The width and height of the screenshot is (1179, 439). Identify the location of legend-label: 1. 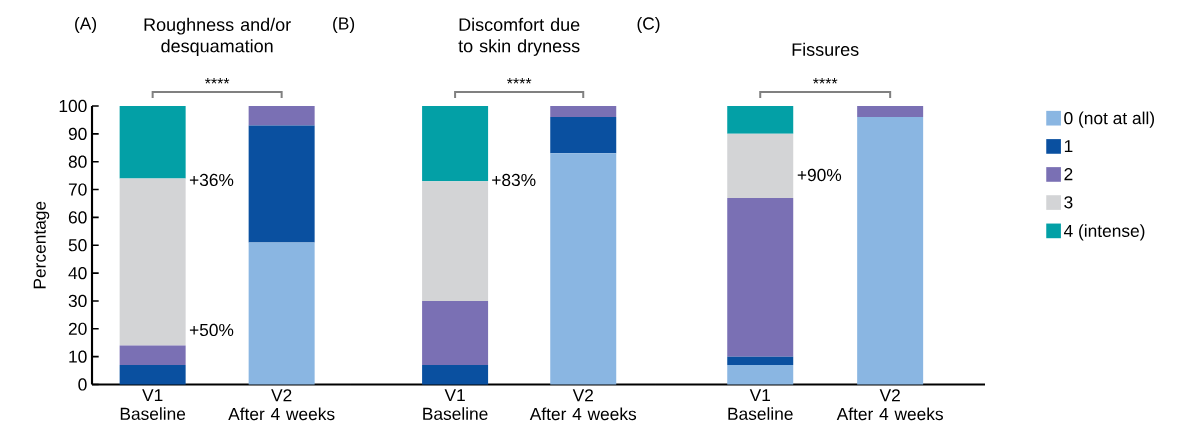
(1068, 146).